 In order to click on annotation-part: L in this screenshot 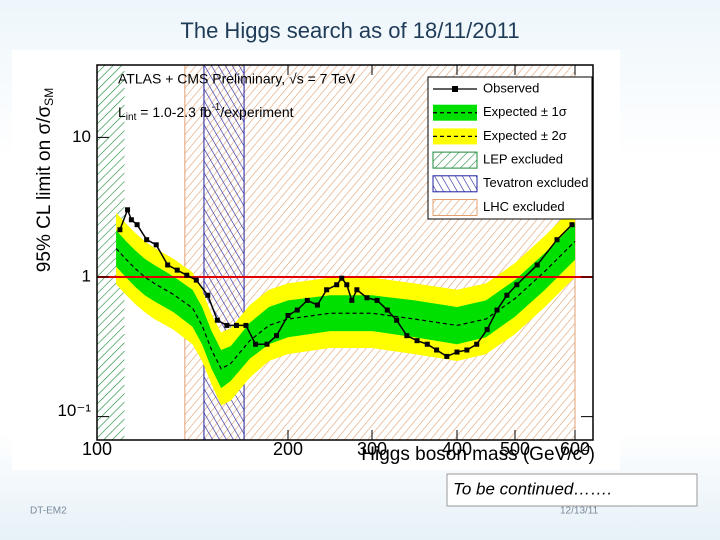, I will do `click(122, 112)`.